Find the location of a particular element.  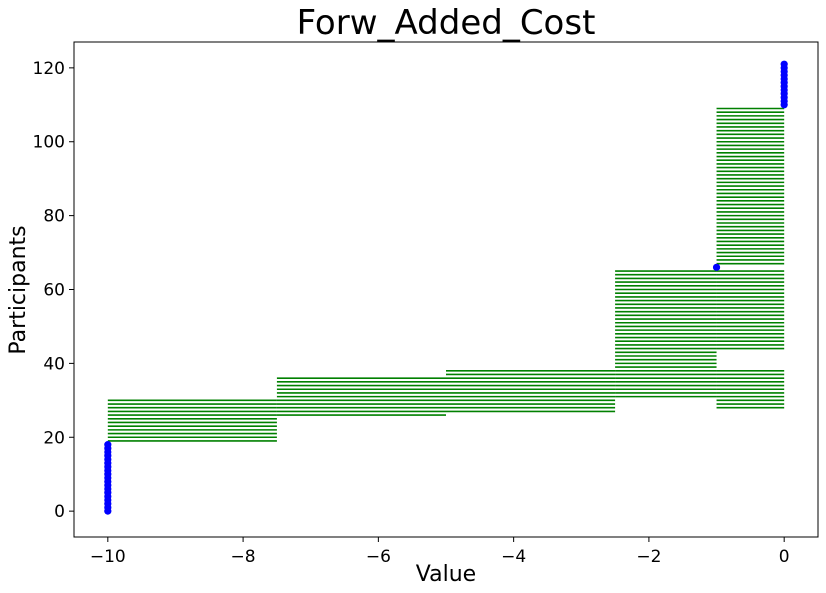

y-tick-label: 120 is located at coordinates (49, 69).